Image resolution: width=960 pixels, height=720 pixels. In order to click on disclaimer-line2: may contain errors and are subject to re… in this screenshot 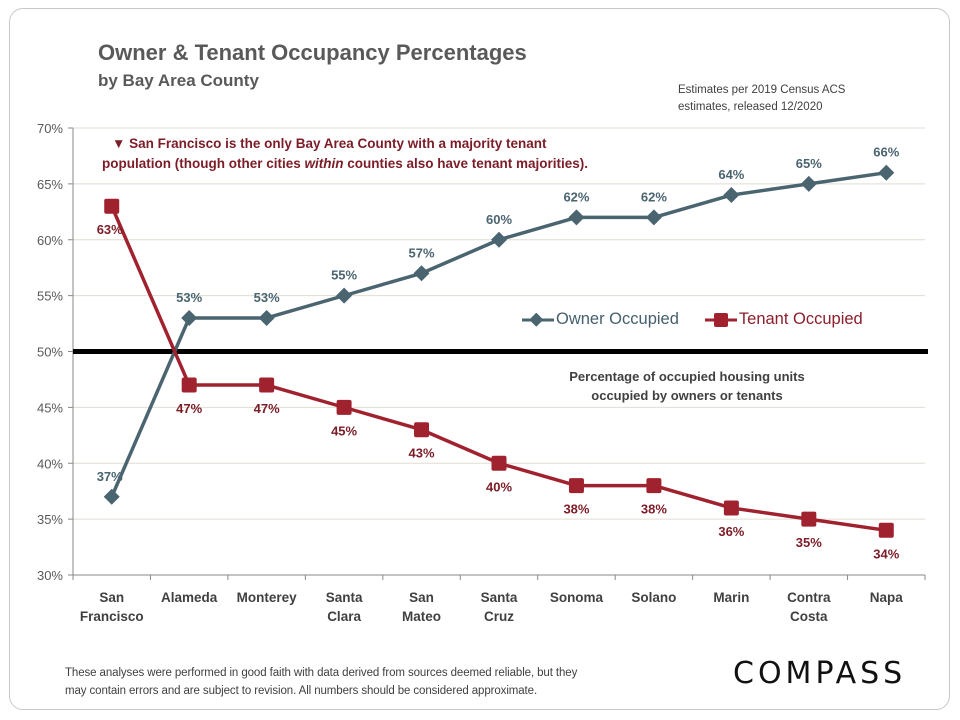, I will do `click(301, 691)`.